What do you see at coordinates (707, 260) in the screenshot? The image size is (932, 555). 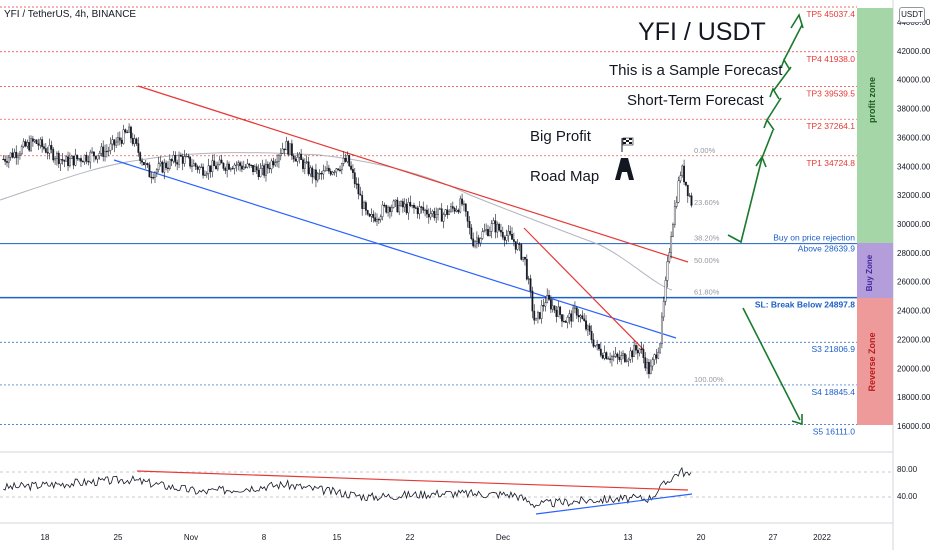 I see `fib-label: 50.00%` at bounding box center [707, 260].